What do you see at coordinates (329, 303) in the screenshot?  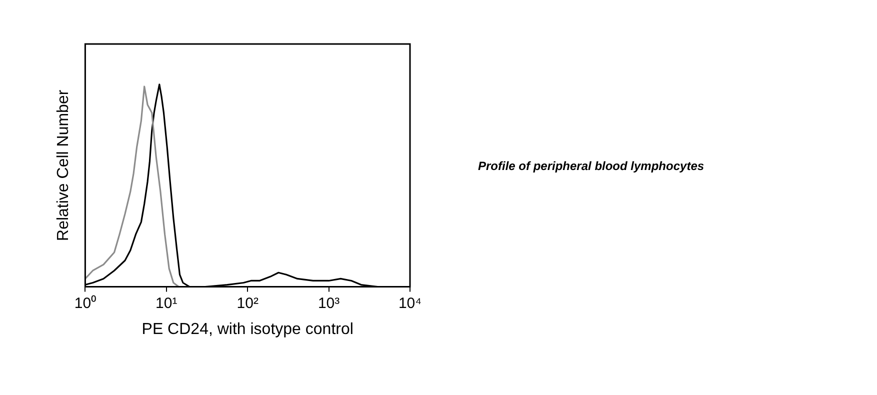 I see `x-tick-label: 10³` at bounding box center [329, 303].